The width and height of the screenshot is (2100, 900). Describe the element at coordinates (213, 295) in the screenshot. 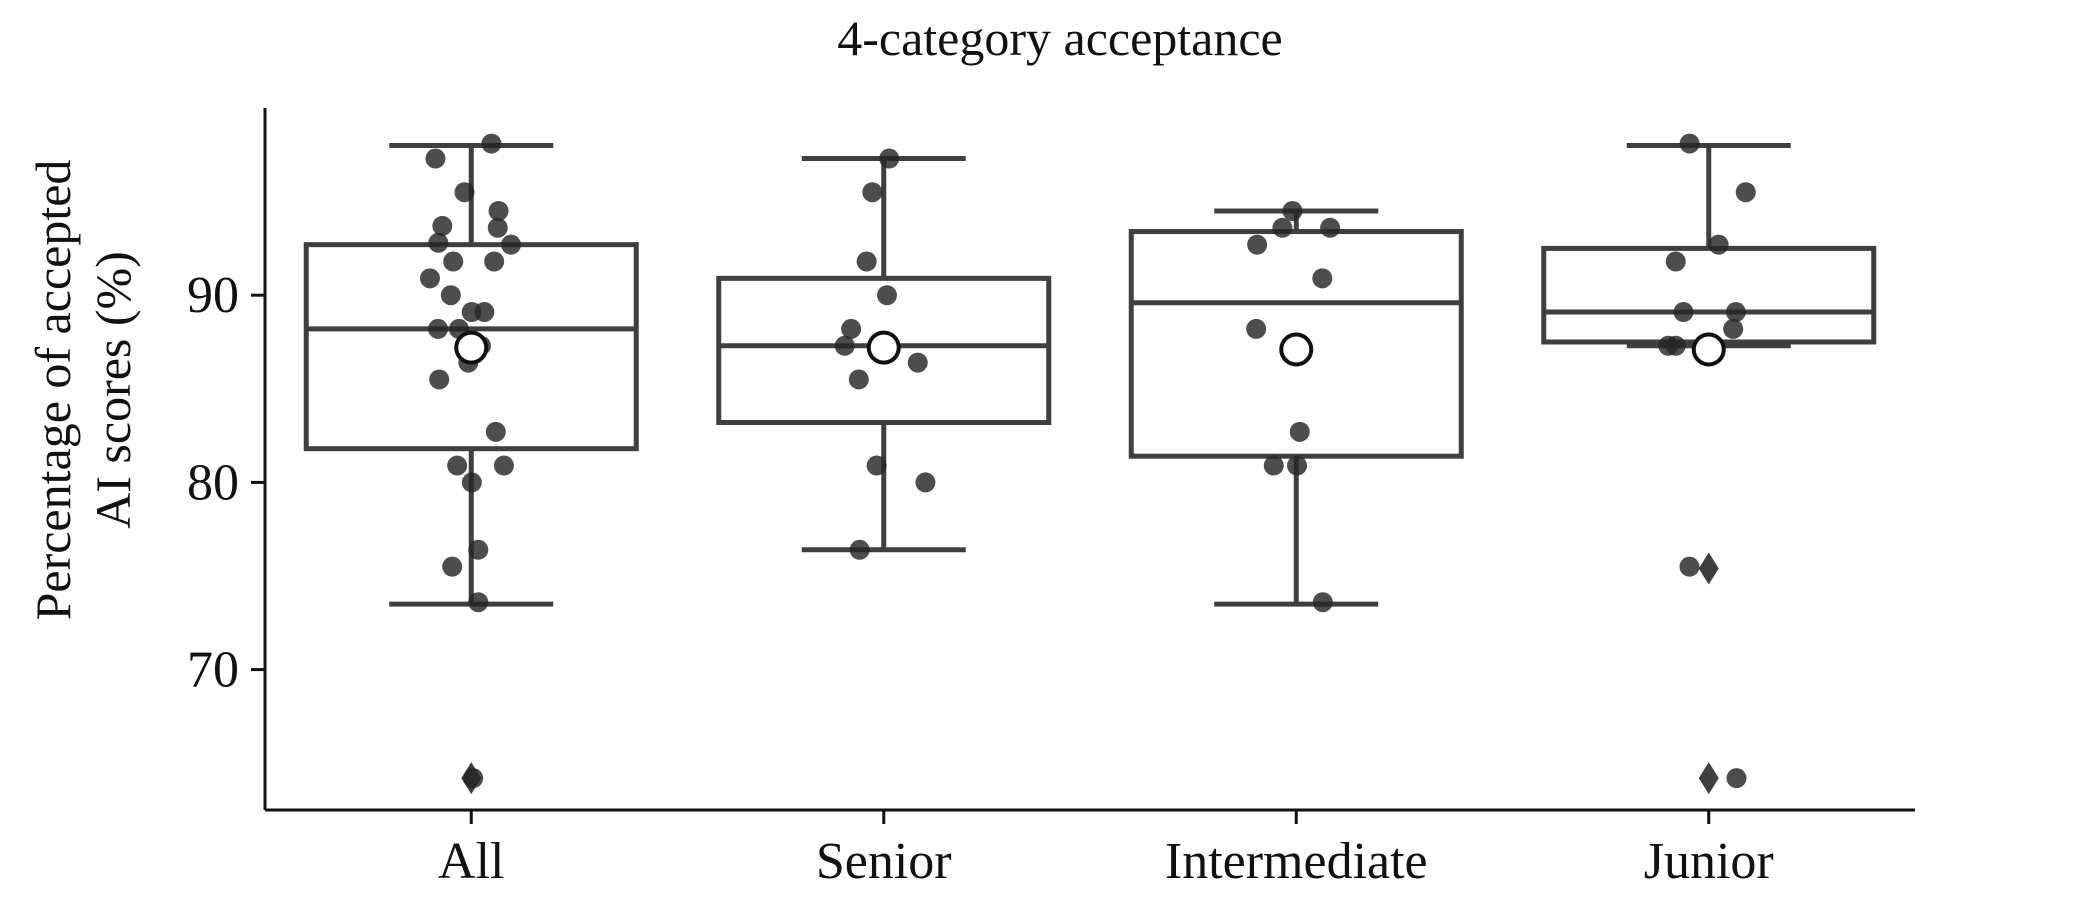

I see `y-tick-label: 90` at that location.